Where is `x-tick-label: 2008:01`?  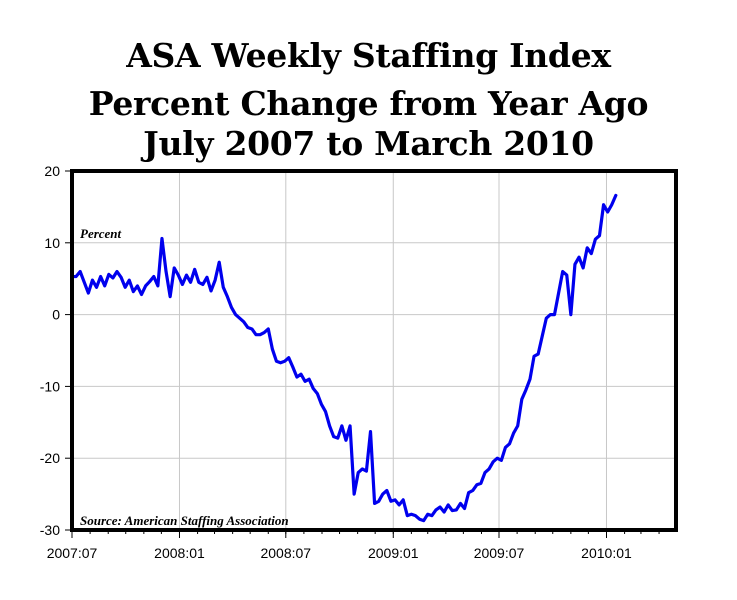 x-tick-label: 2008:01 is located at coordinates (179, 553).